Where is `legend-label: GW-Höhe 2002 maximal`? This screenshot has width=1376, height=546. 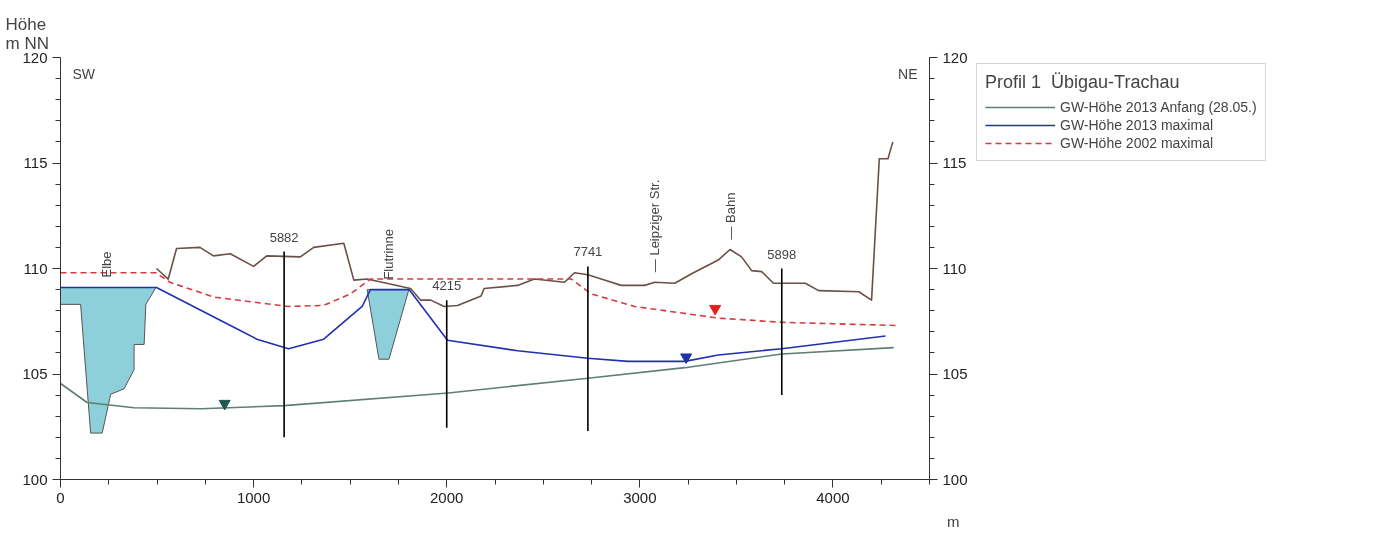 legend-label: GW-Höhe 2002 maximal is located at coordinates (1137, 143).